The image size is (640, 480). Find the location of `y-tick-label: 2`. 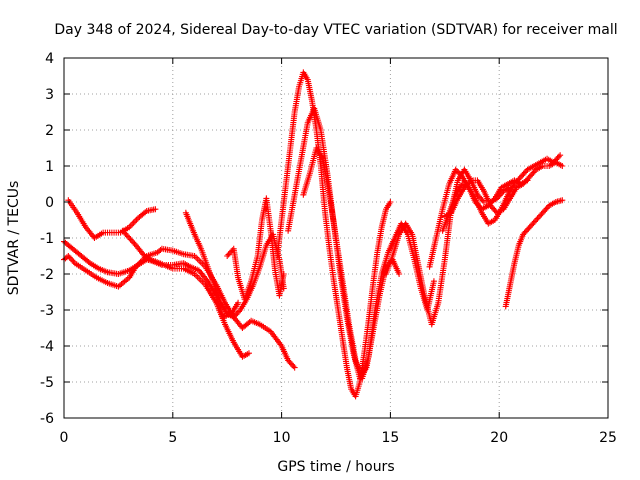

y-tick-label: 2 is located at coordinates (49, 131).